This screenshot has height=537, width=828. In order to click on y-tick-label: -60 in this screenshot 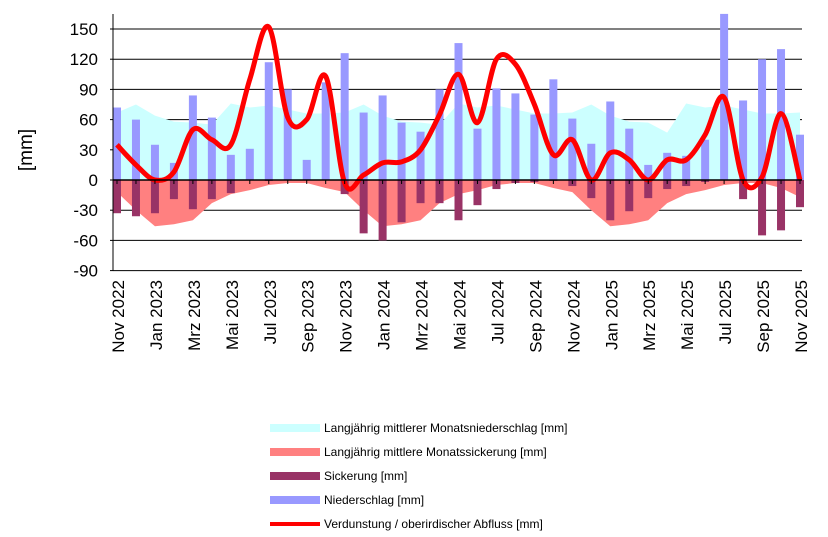, I will do `click(85, 240)`.